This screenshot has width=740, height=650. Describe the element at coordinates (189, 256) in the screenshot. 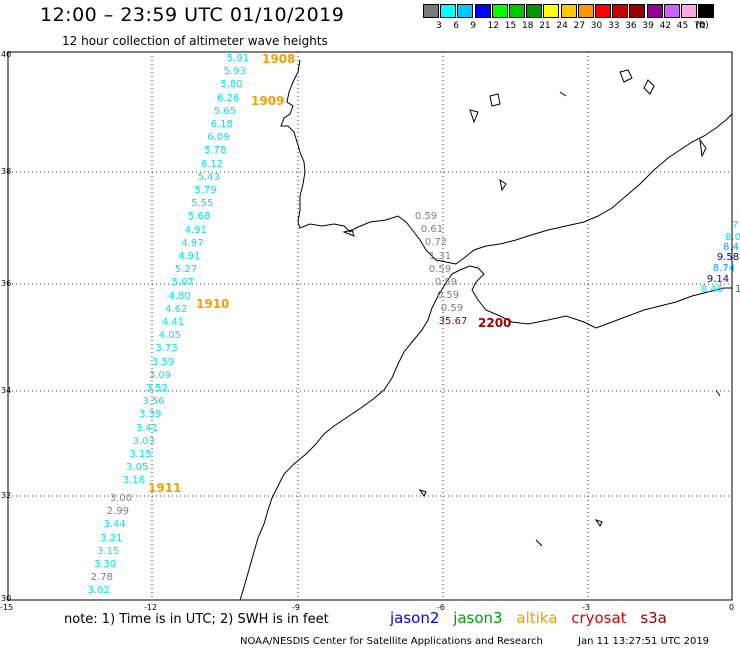

I see `wave-height-value: 4.91` at that location.